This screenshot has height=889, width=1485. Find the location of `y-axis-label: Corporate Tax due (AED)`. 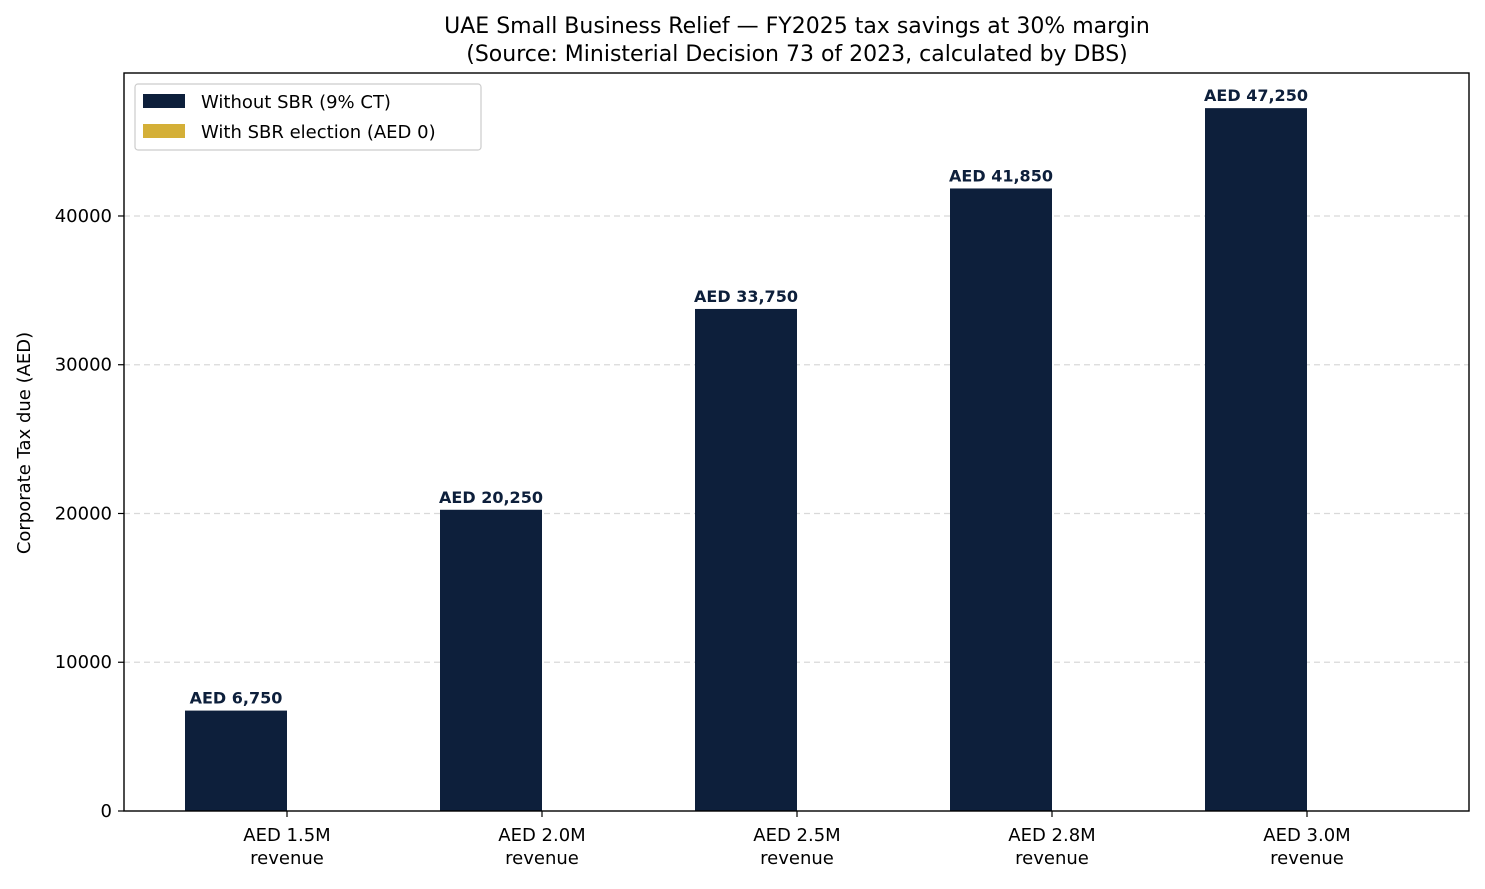

y-axis-label: Corporate Tax due (AED) is located at coordinates (24, 443).